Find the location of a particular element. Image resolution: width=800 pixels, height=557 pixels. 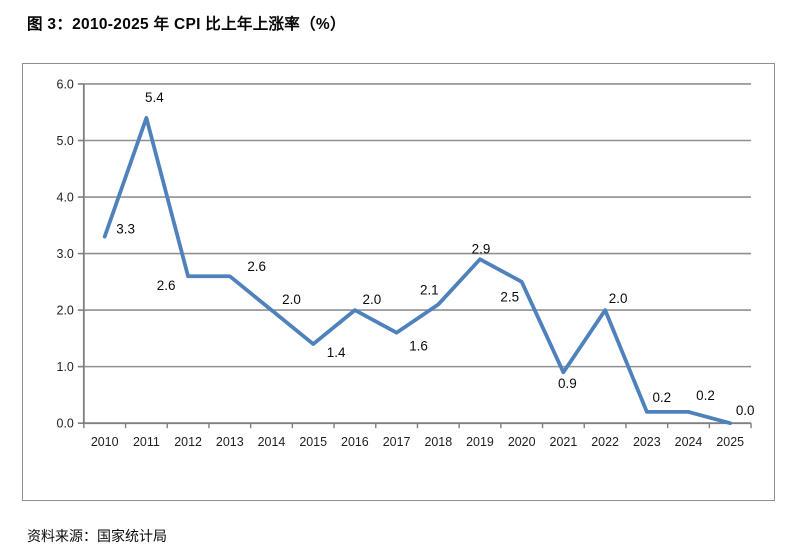

x-tick-label: 2012 is located at coordinates (188, 442).